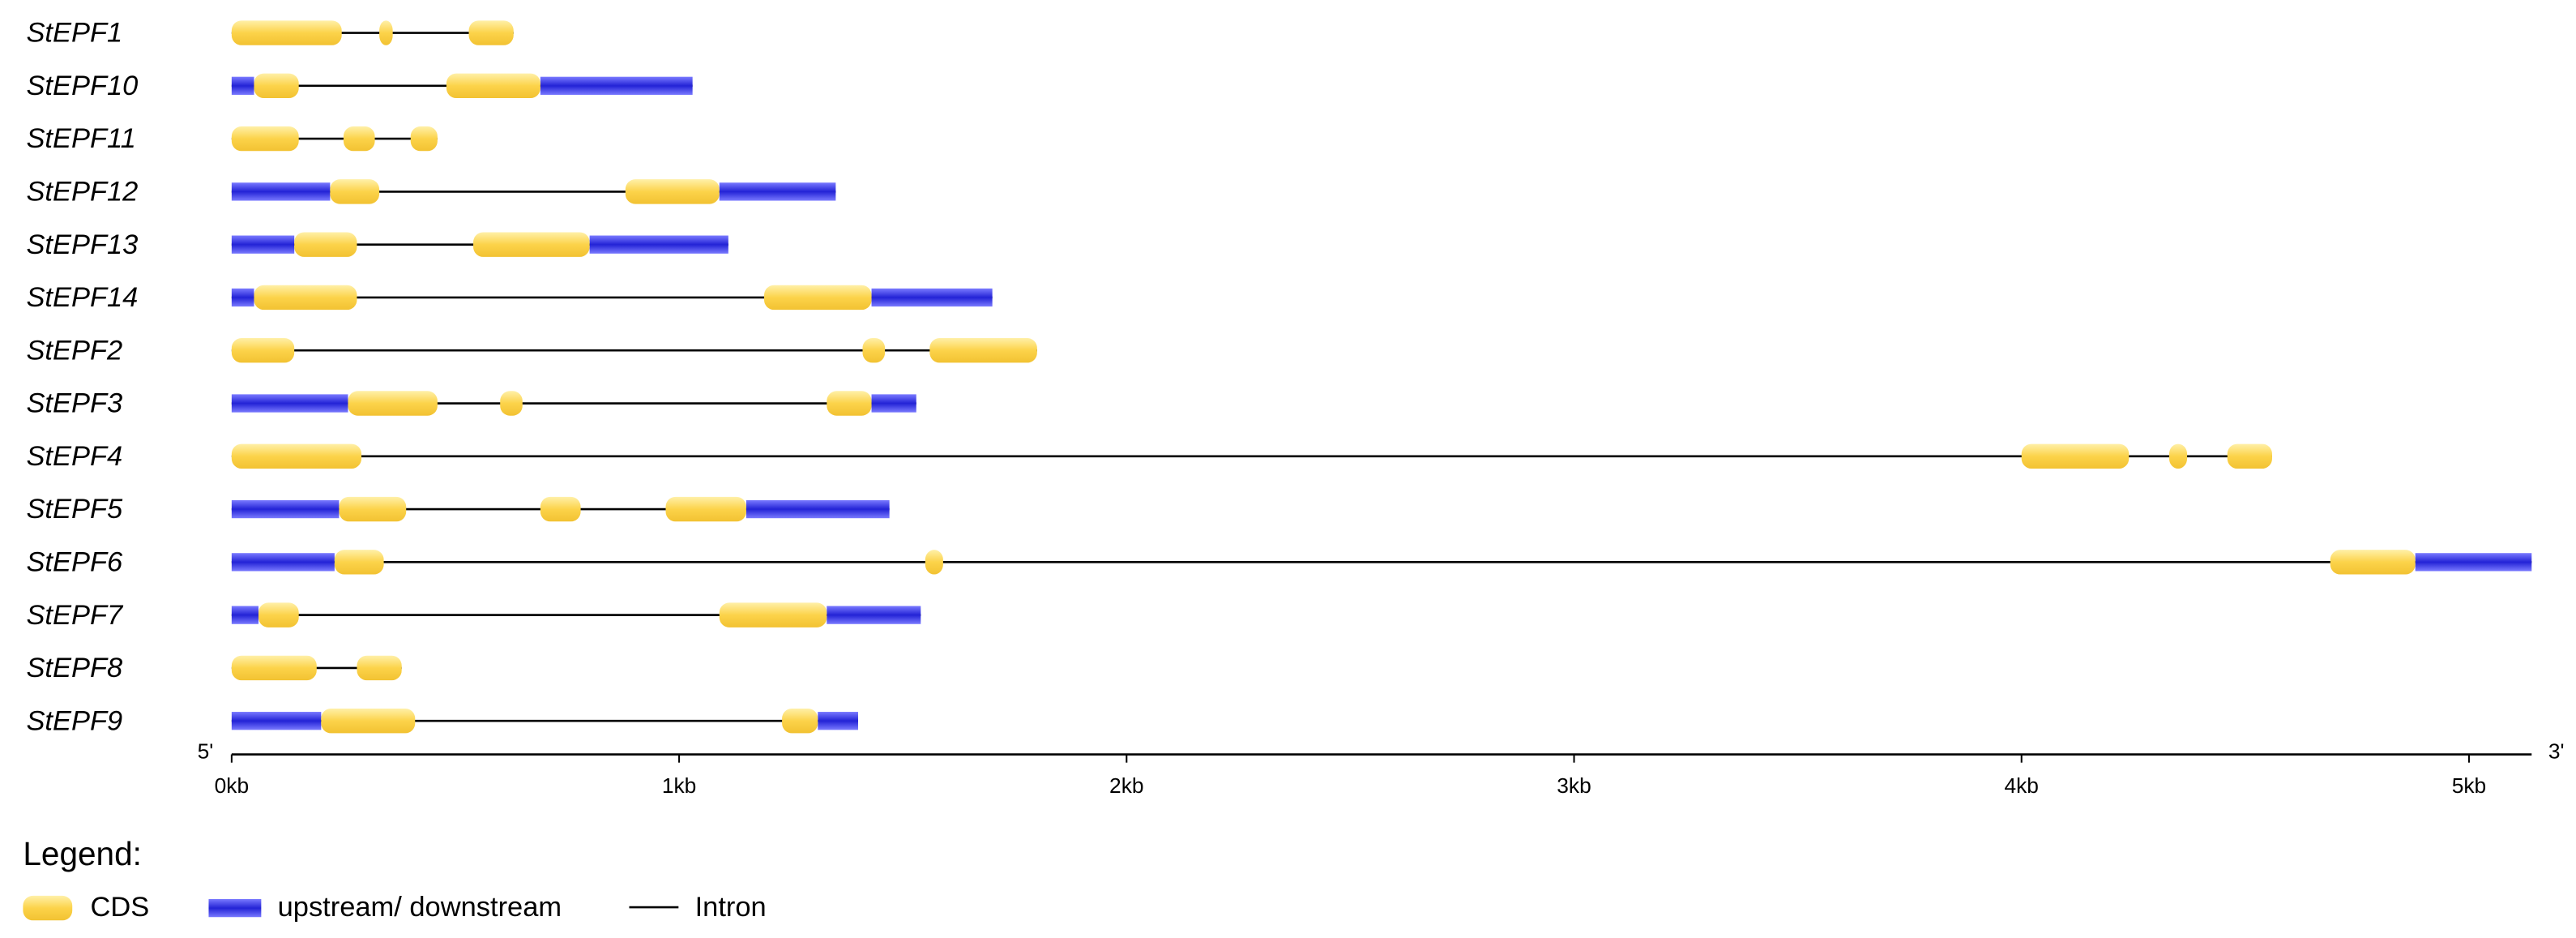  What do you see at coordinates (82, 193) in the screenshot?
I see `gene-label: StEPF12` at bounding box center [82, 193].